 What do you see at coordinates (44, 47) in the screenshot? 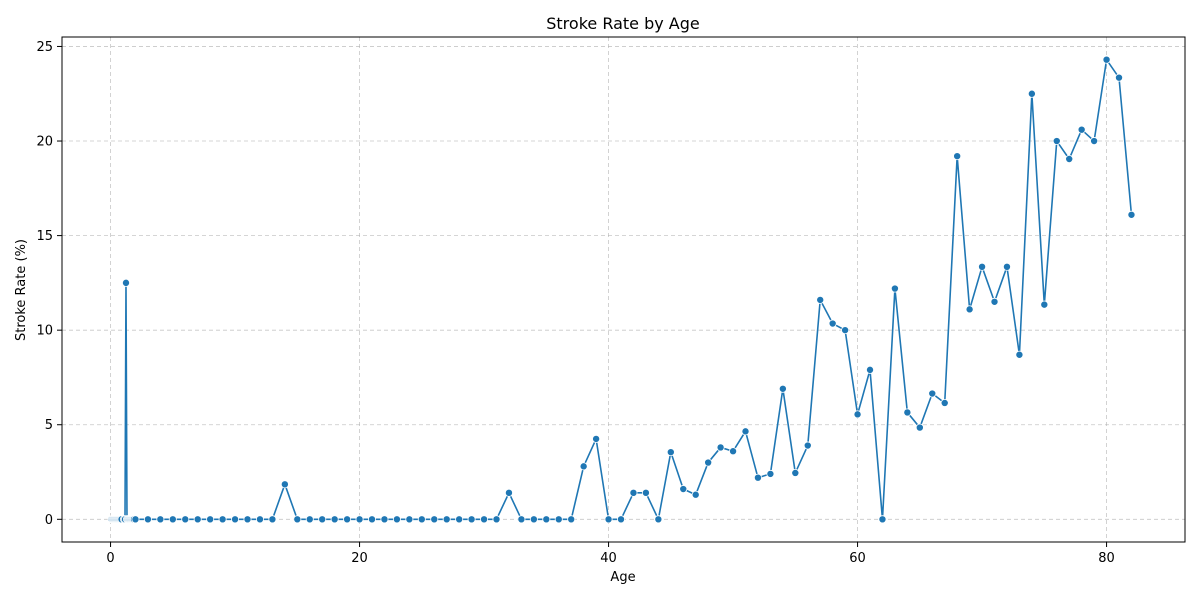
I see `y-tick-label: 25` at bounding box center [44, 47].